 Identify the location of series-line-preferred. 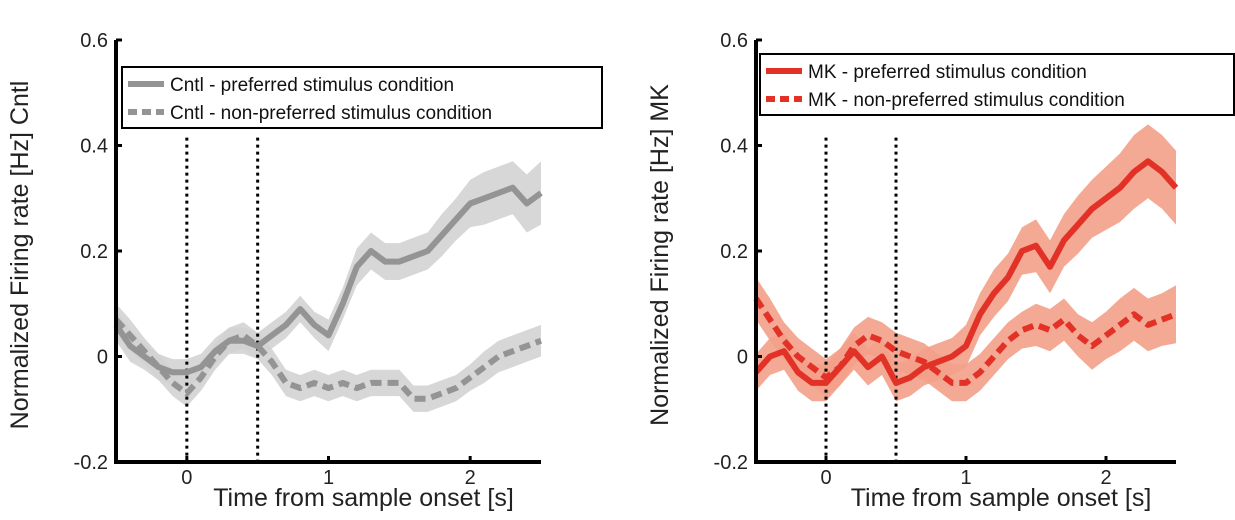
(328, 280).